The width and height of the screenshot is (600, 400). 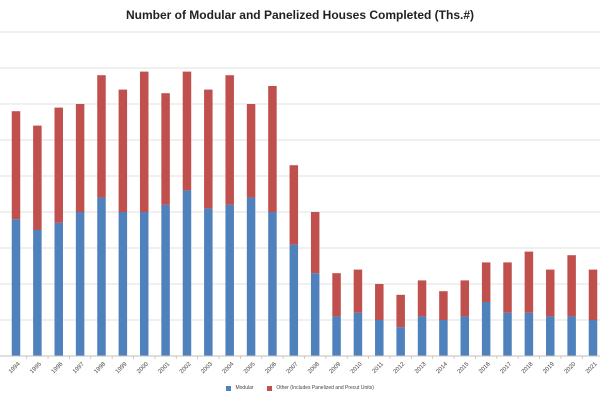 What do you see at coordinates (336, 295) in the screenshot?
I see `bar-other-2009` at bounding box center [336, 295].